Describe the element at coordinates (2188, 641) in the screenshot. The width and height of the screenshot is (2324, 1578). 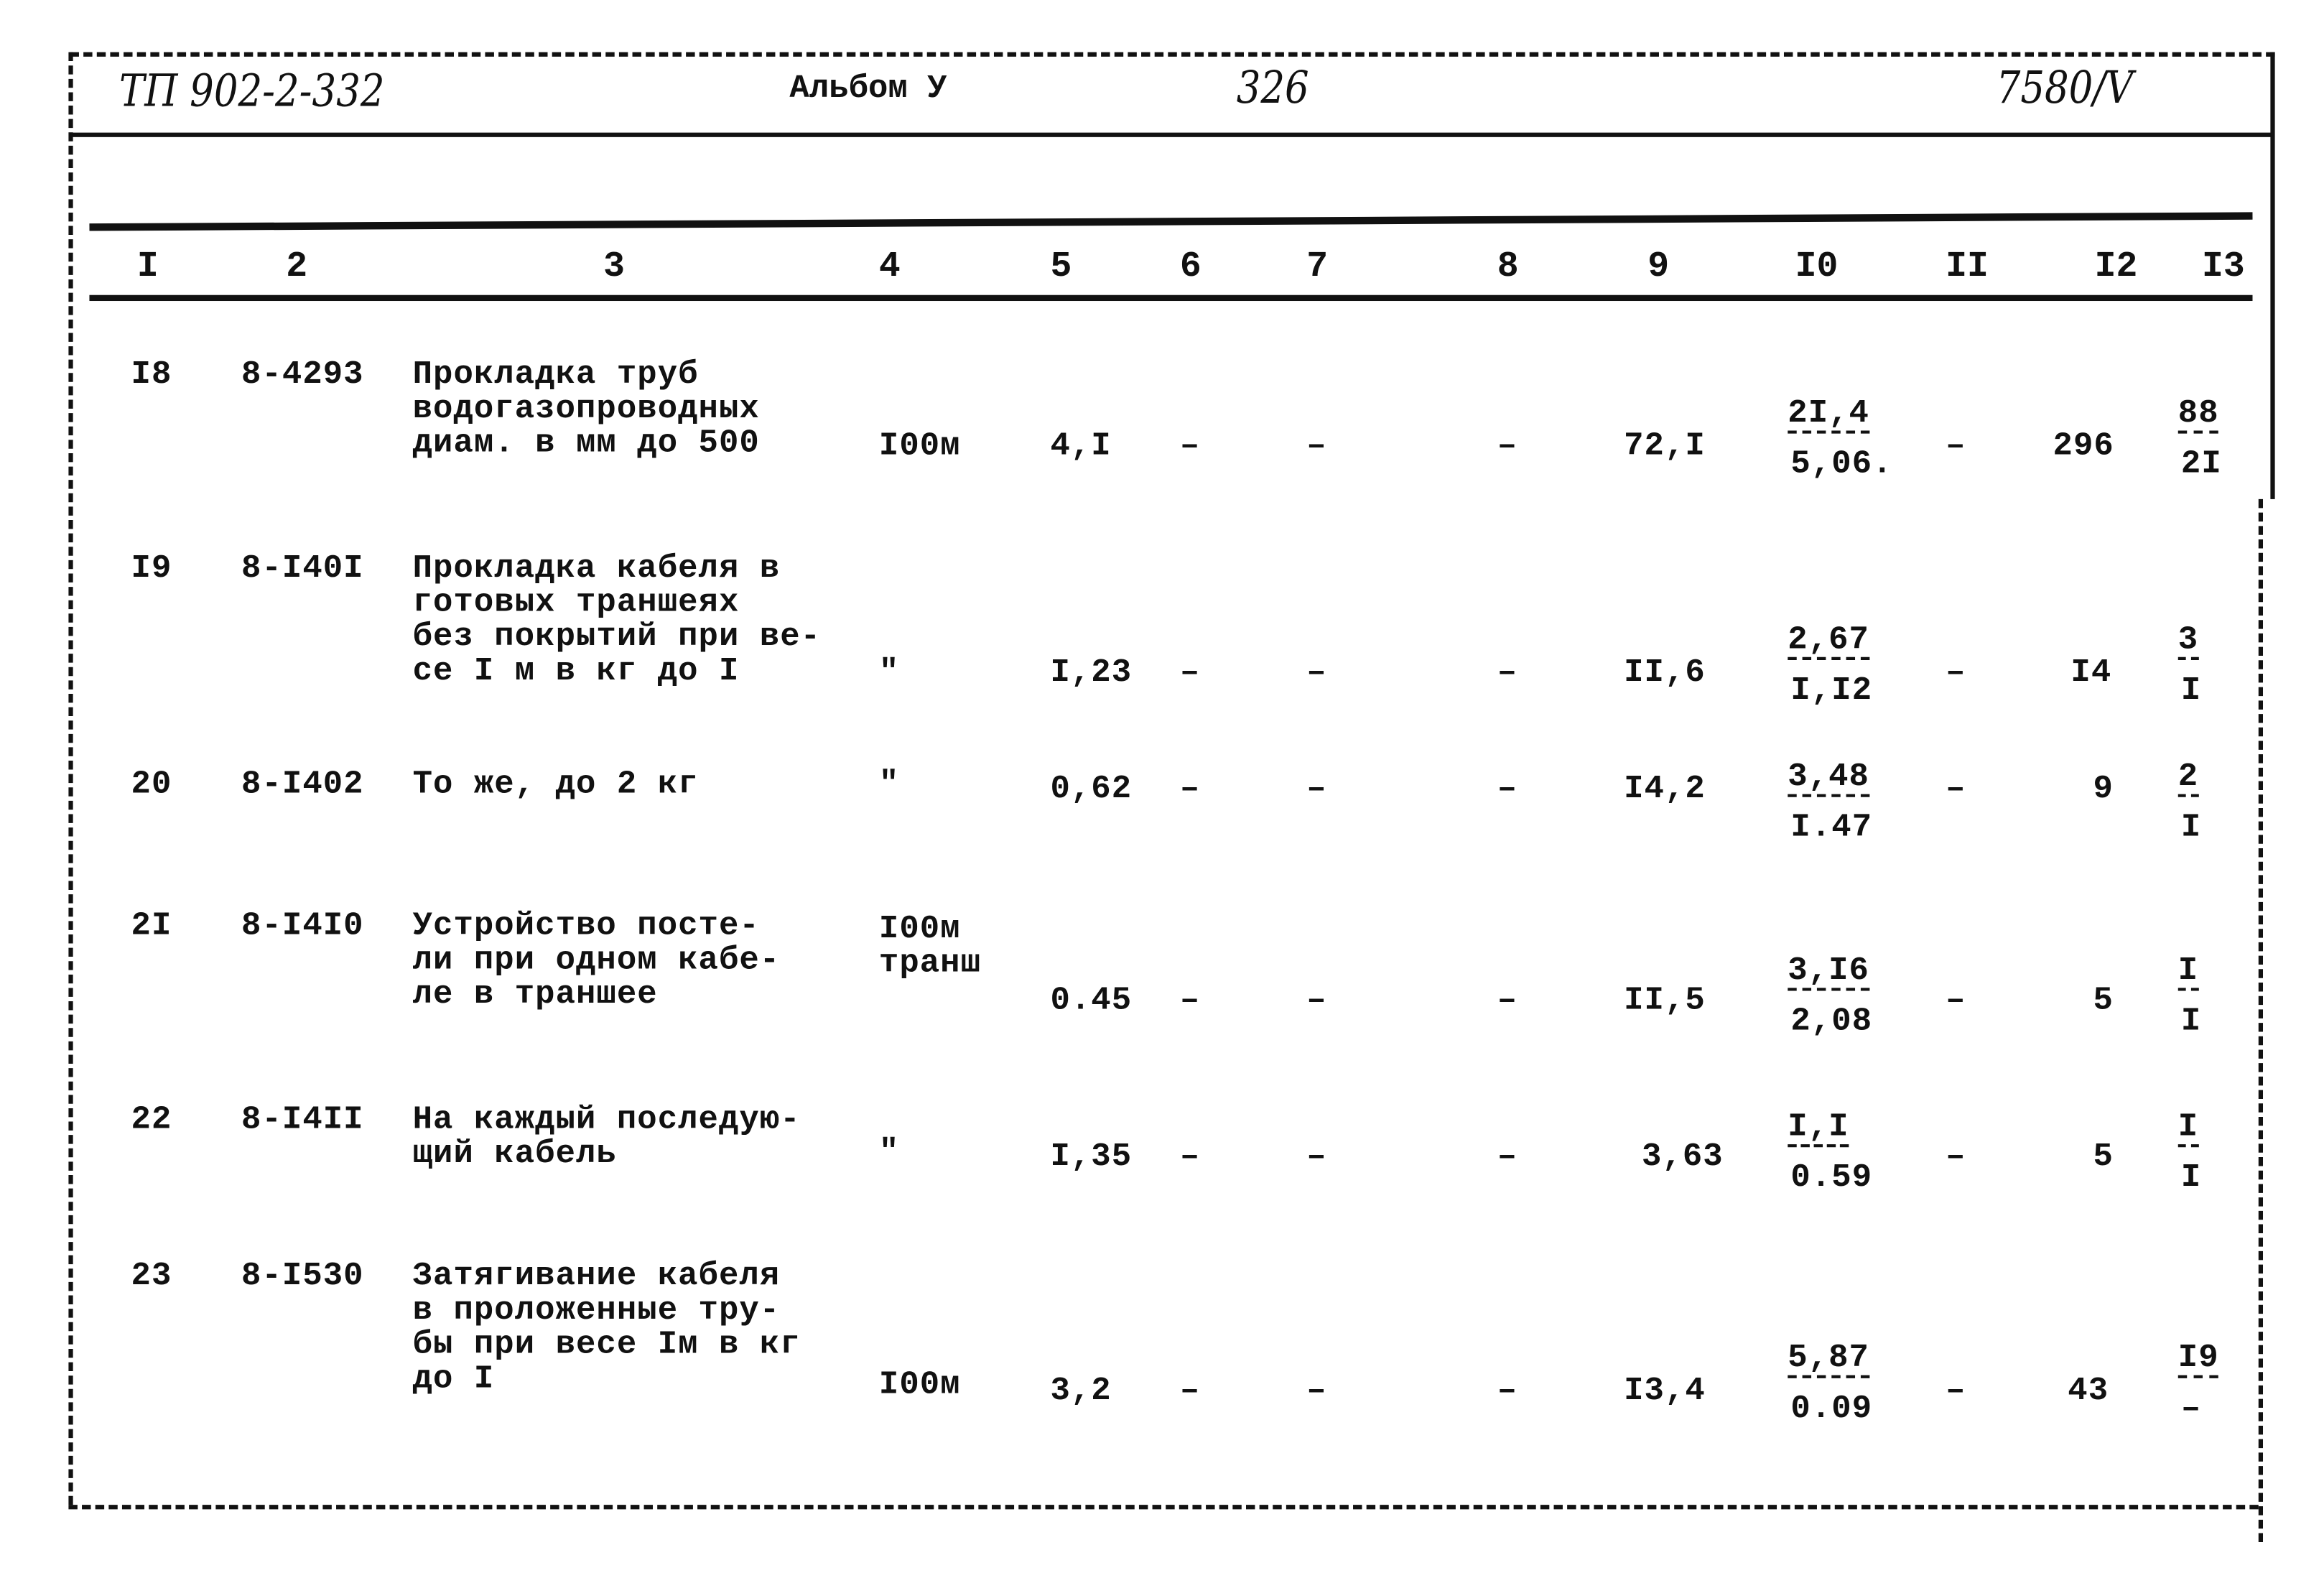
I see `col13-numerator: 3` at that location.